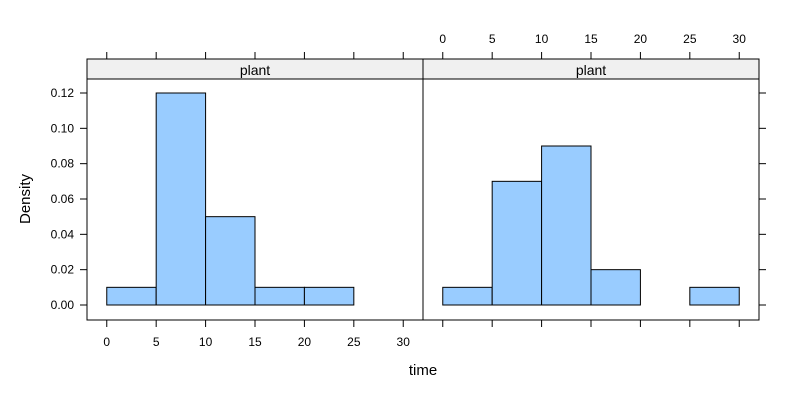 The height and width of the screenshot is (400, 800). Describe the element at coordinates (63, 93) in the screenshot. I see `y-tick-label: 0.12` at that location.